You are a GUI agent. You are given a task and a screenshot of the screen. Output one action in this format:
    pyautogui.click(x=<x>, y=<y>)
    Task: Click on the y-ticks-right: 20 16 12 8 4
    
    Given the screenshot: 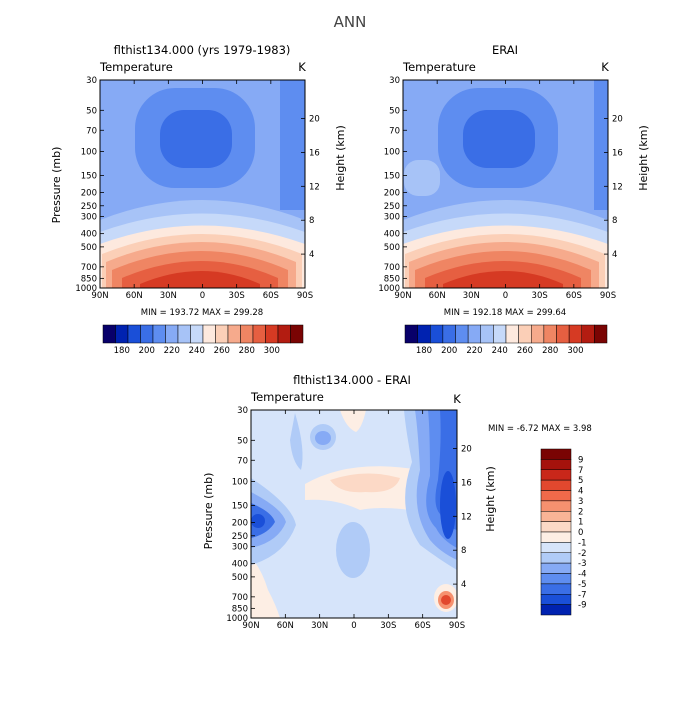 What is the action you would take?
    pyautogui.click(x=310, y=187)
    